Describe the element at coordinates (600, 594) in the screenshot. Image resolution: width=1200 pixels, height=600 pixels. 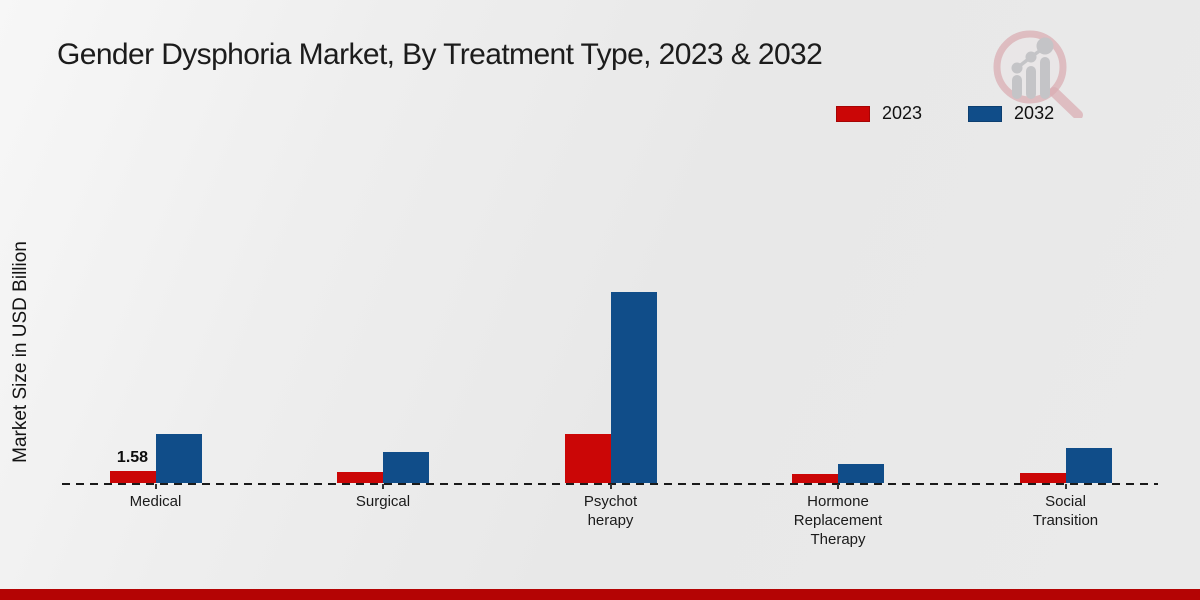
I see `footer-red-band` at that location.